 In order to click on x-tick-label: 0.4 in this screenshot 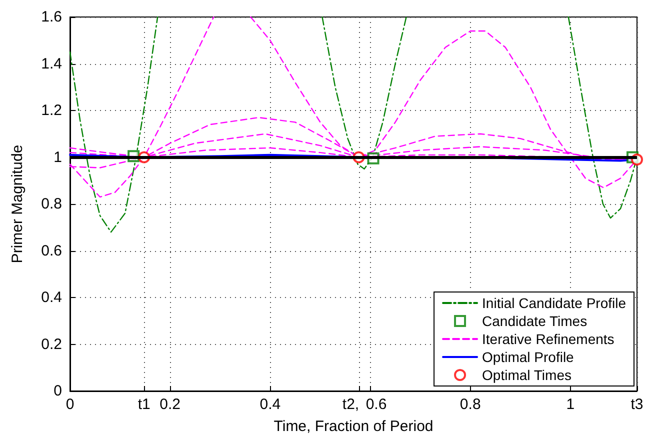, I will do `click(270, 404)`.